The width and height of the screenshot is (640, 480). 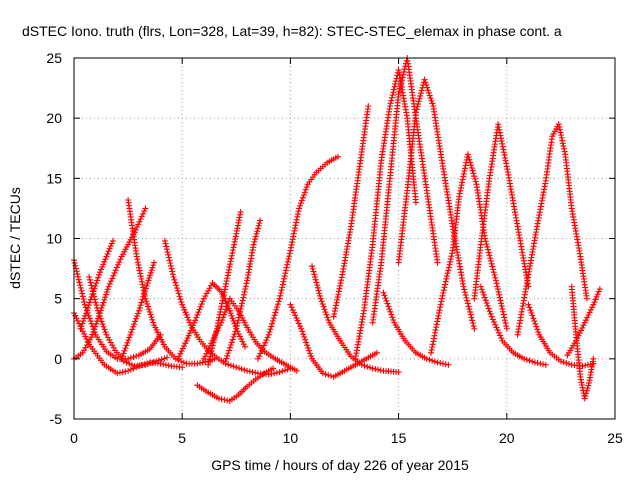 I want to click on x-tick-label: 20, so click(x=507, y=438).